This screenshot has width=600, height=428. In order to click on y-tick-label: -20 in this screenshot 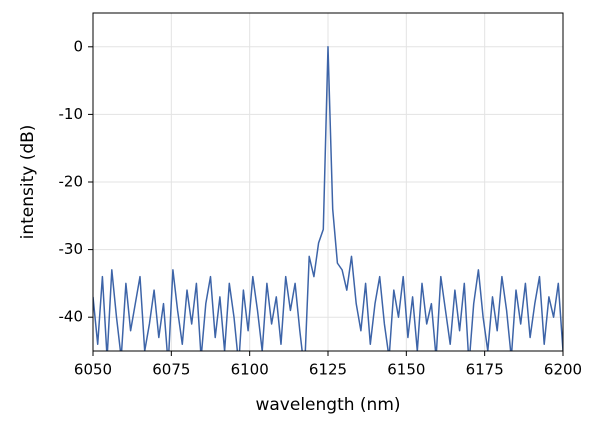, I will do `click(71, 182)`.